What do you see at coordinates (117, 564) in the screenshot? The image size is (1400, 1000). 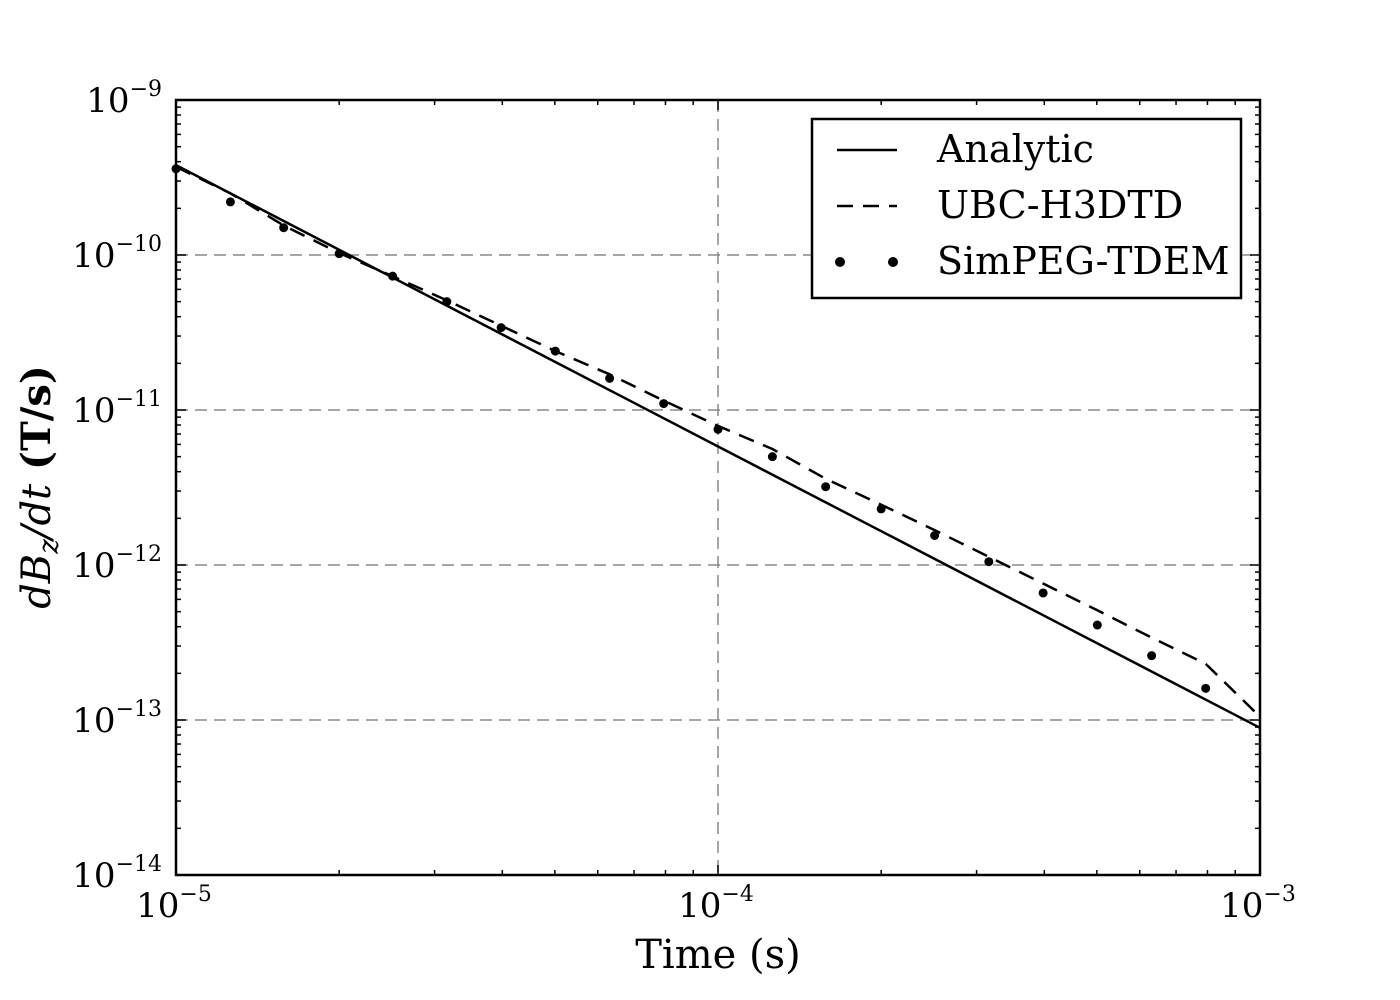 I see `tick-label: 10⁻¹²` at bounding box center [117, 564].